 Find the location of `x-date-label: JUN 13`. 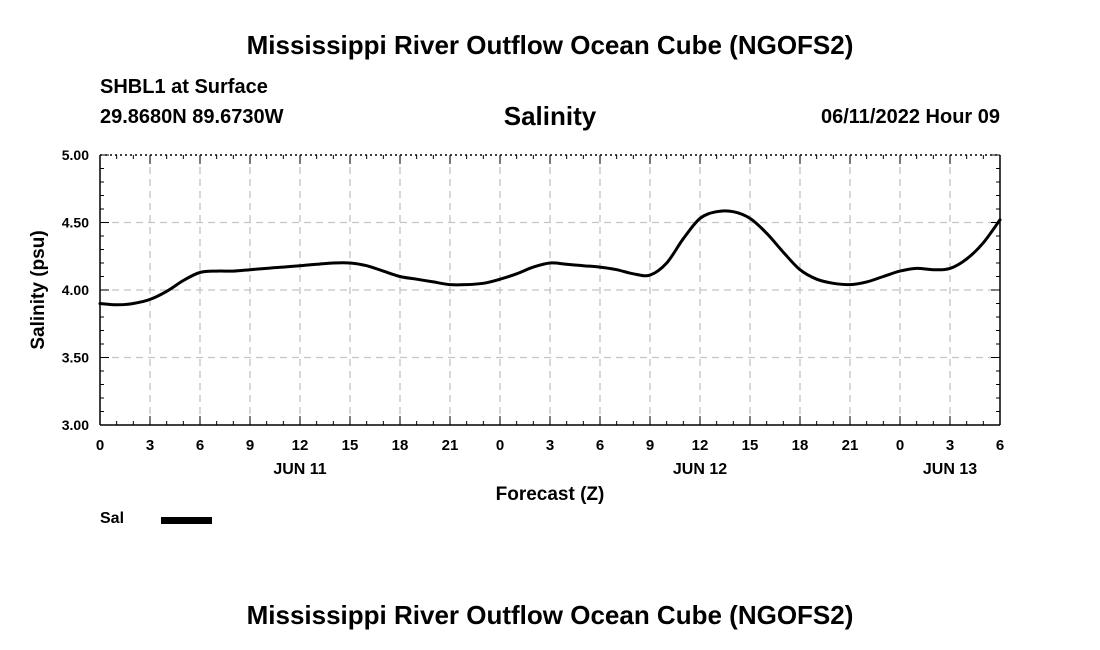

x-date-label: JUN 13 is located at coordinates (950, 469).